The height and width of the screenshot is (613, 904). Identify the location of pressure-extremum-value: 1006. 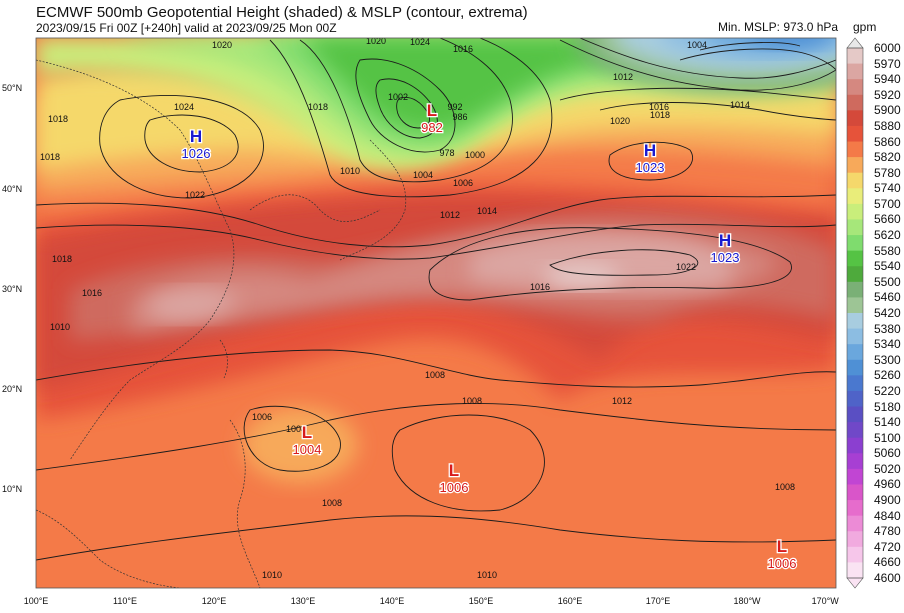
(454, 487).